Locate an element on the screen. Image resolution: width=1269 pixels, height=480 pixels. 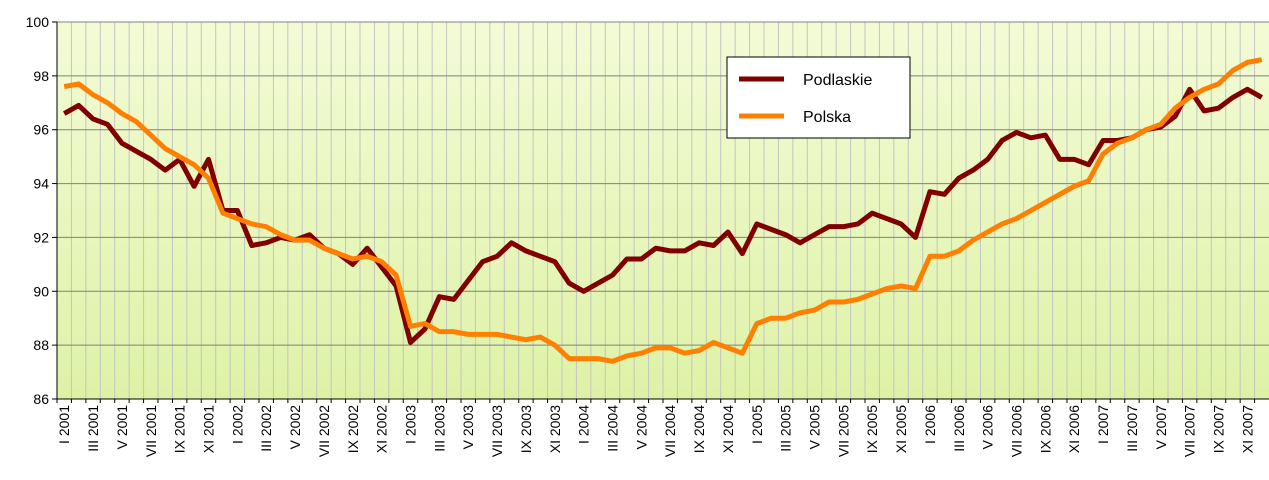
x-tick-label: VII 2004 is located at coordinates (670, 431).